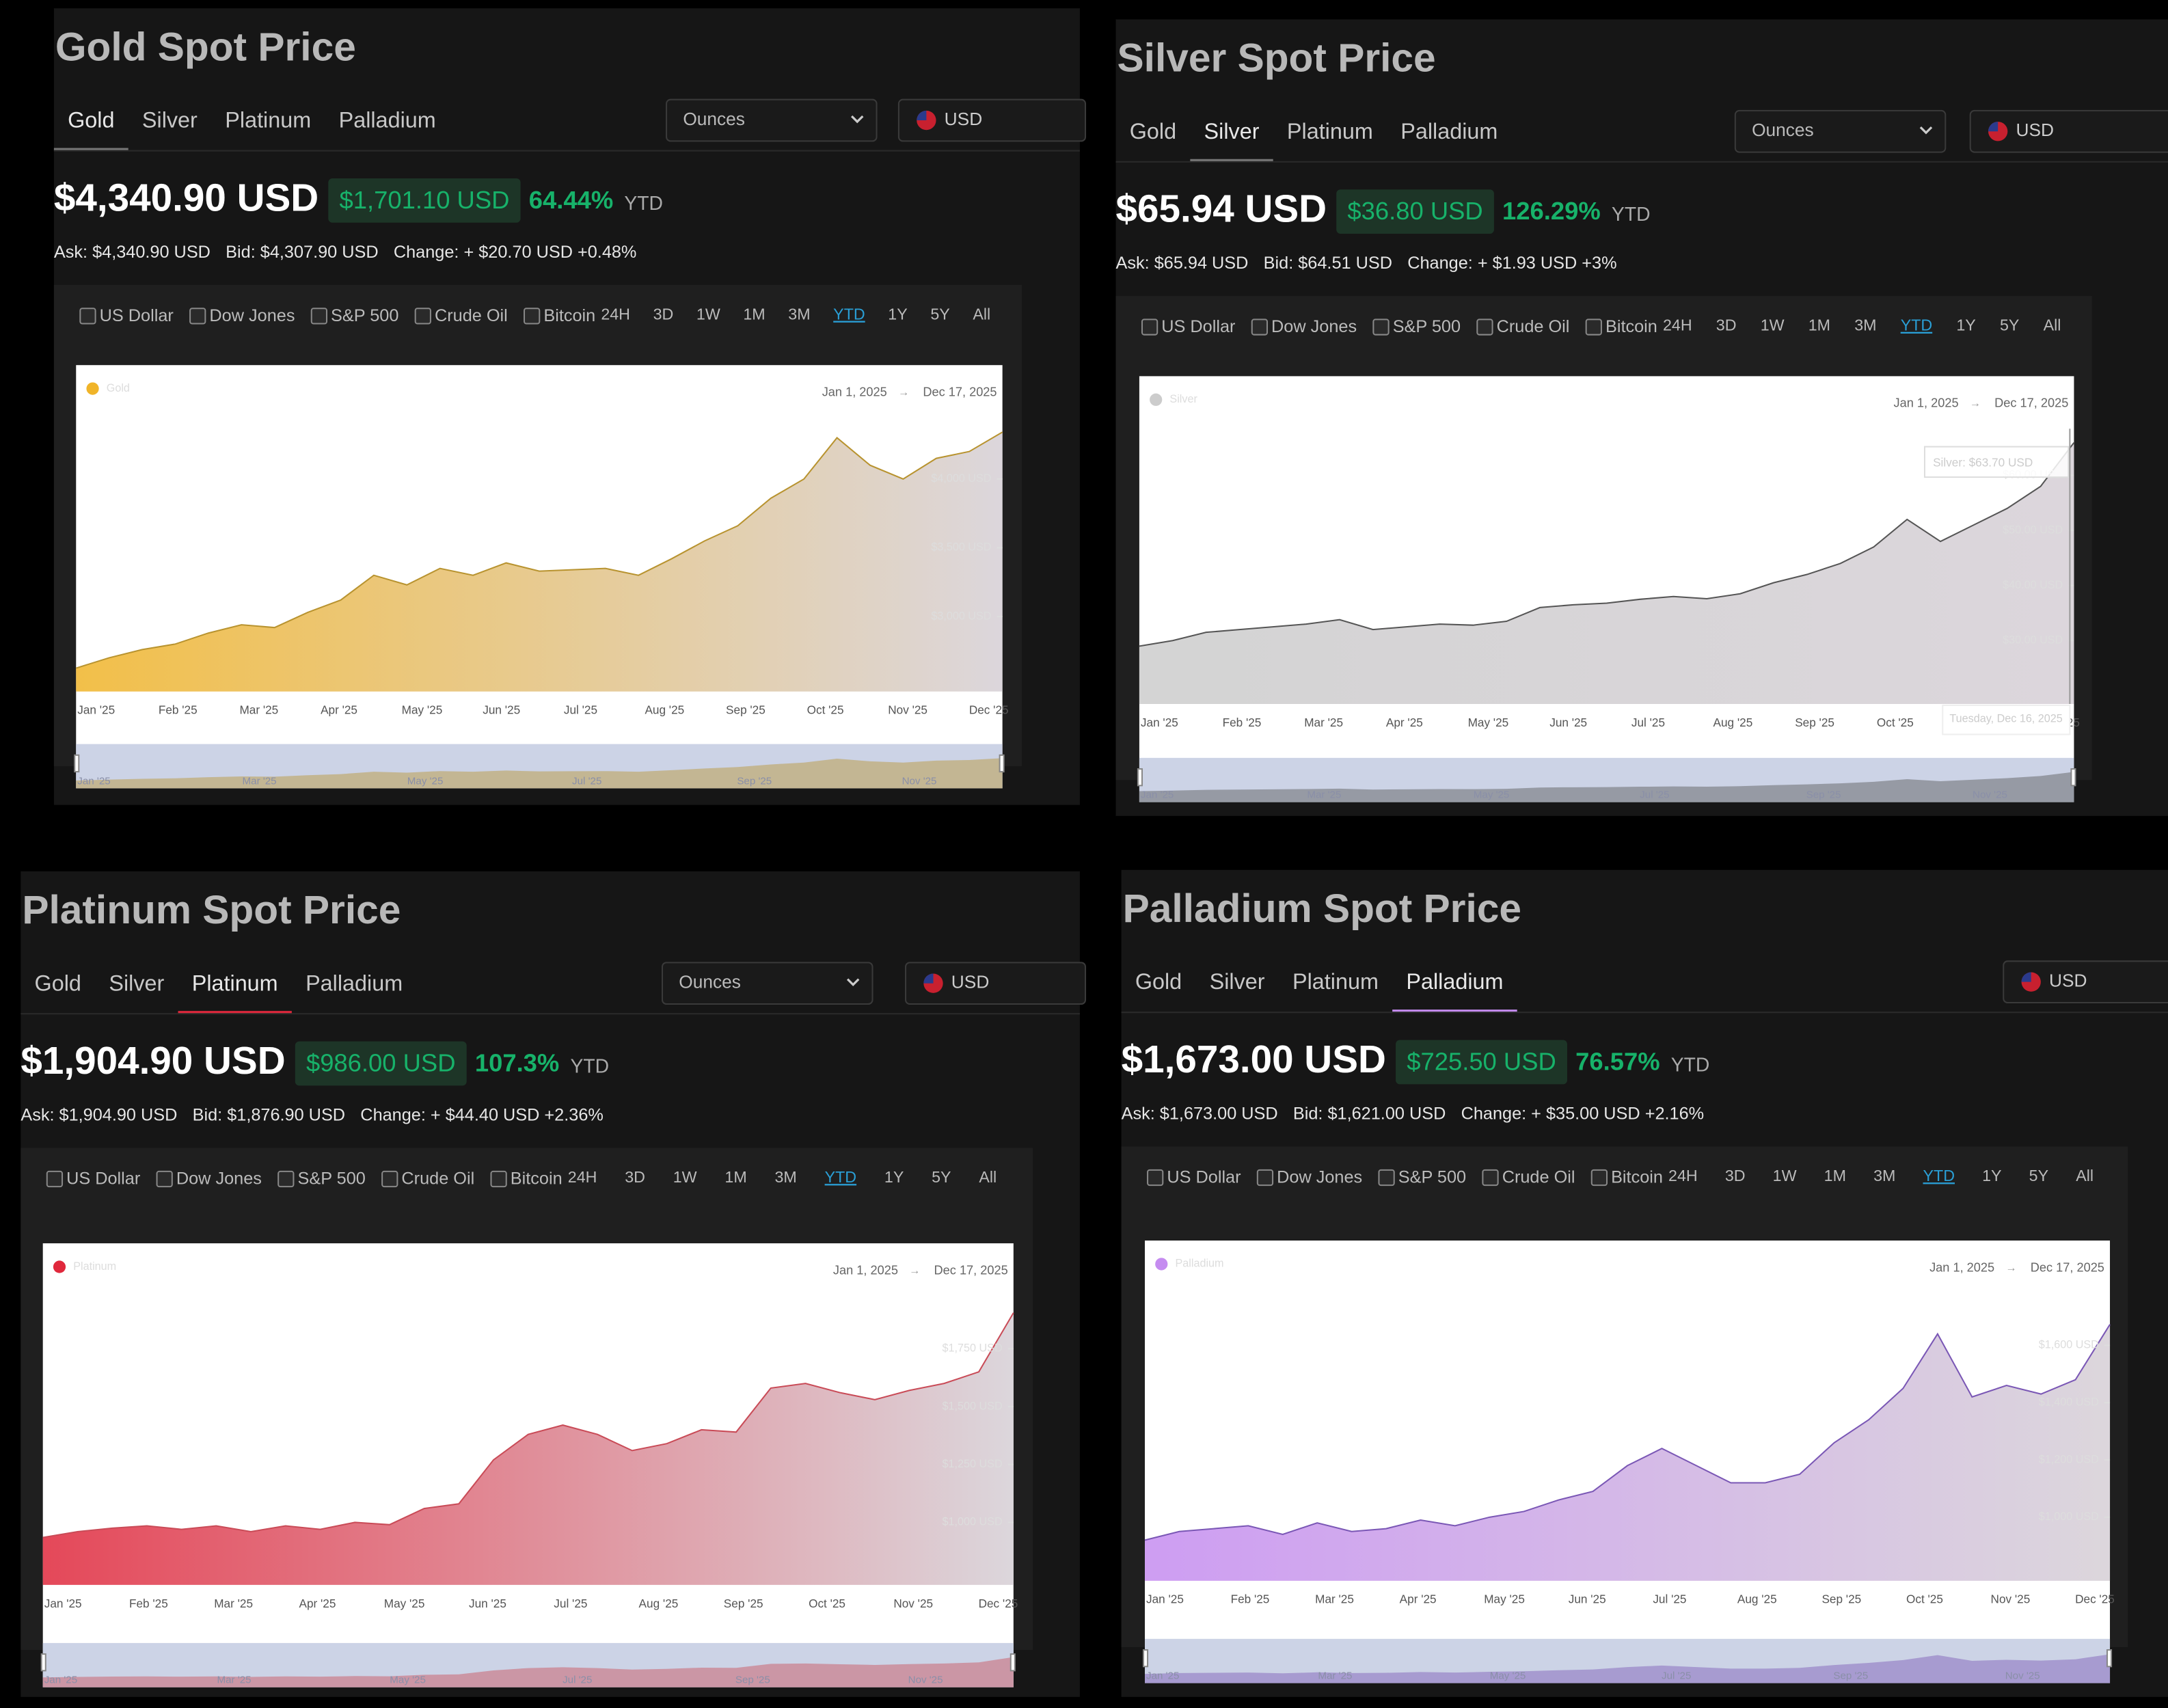  Describe the element at coordinates (973, 1522) in the screenshot. I see `y-tick-label: $1,000 USD` at that location.